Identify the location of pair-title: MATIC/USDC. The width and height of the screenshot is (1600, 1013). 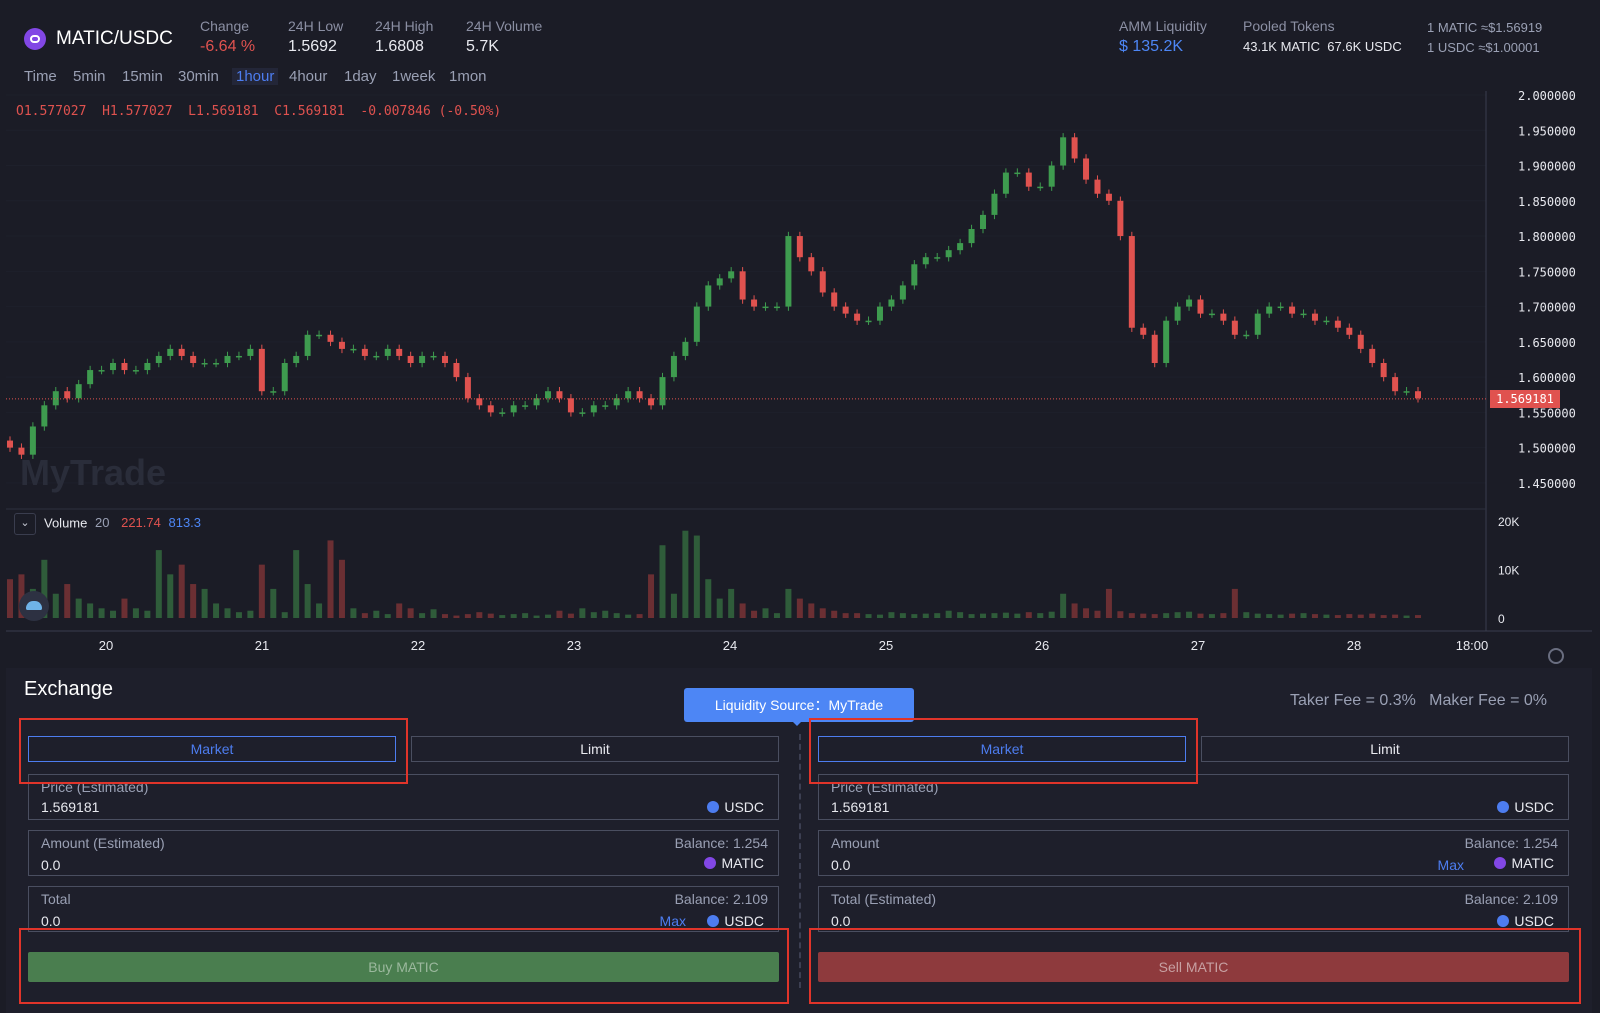
(114, 38).